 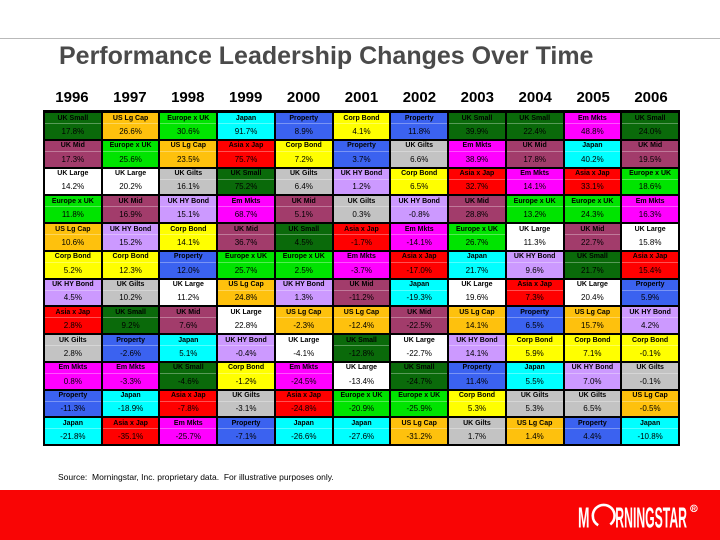 What do you see at coordinates (584, 518) in the screenshot?
I see `svg-text: M` at bounding box center [584, 518].